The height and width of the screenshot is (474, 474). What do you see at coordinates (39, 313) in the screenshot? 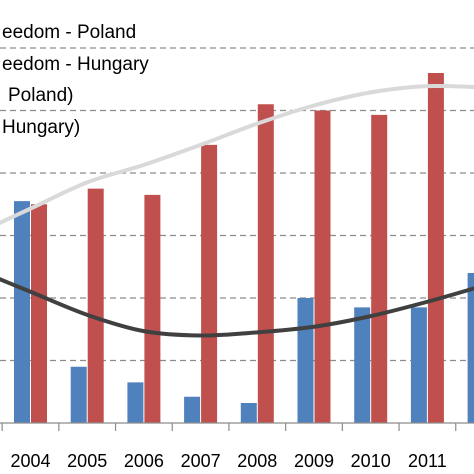
I see `bar-hungary-2004` at bounding box center [39, 313].